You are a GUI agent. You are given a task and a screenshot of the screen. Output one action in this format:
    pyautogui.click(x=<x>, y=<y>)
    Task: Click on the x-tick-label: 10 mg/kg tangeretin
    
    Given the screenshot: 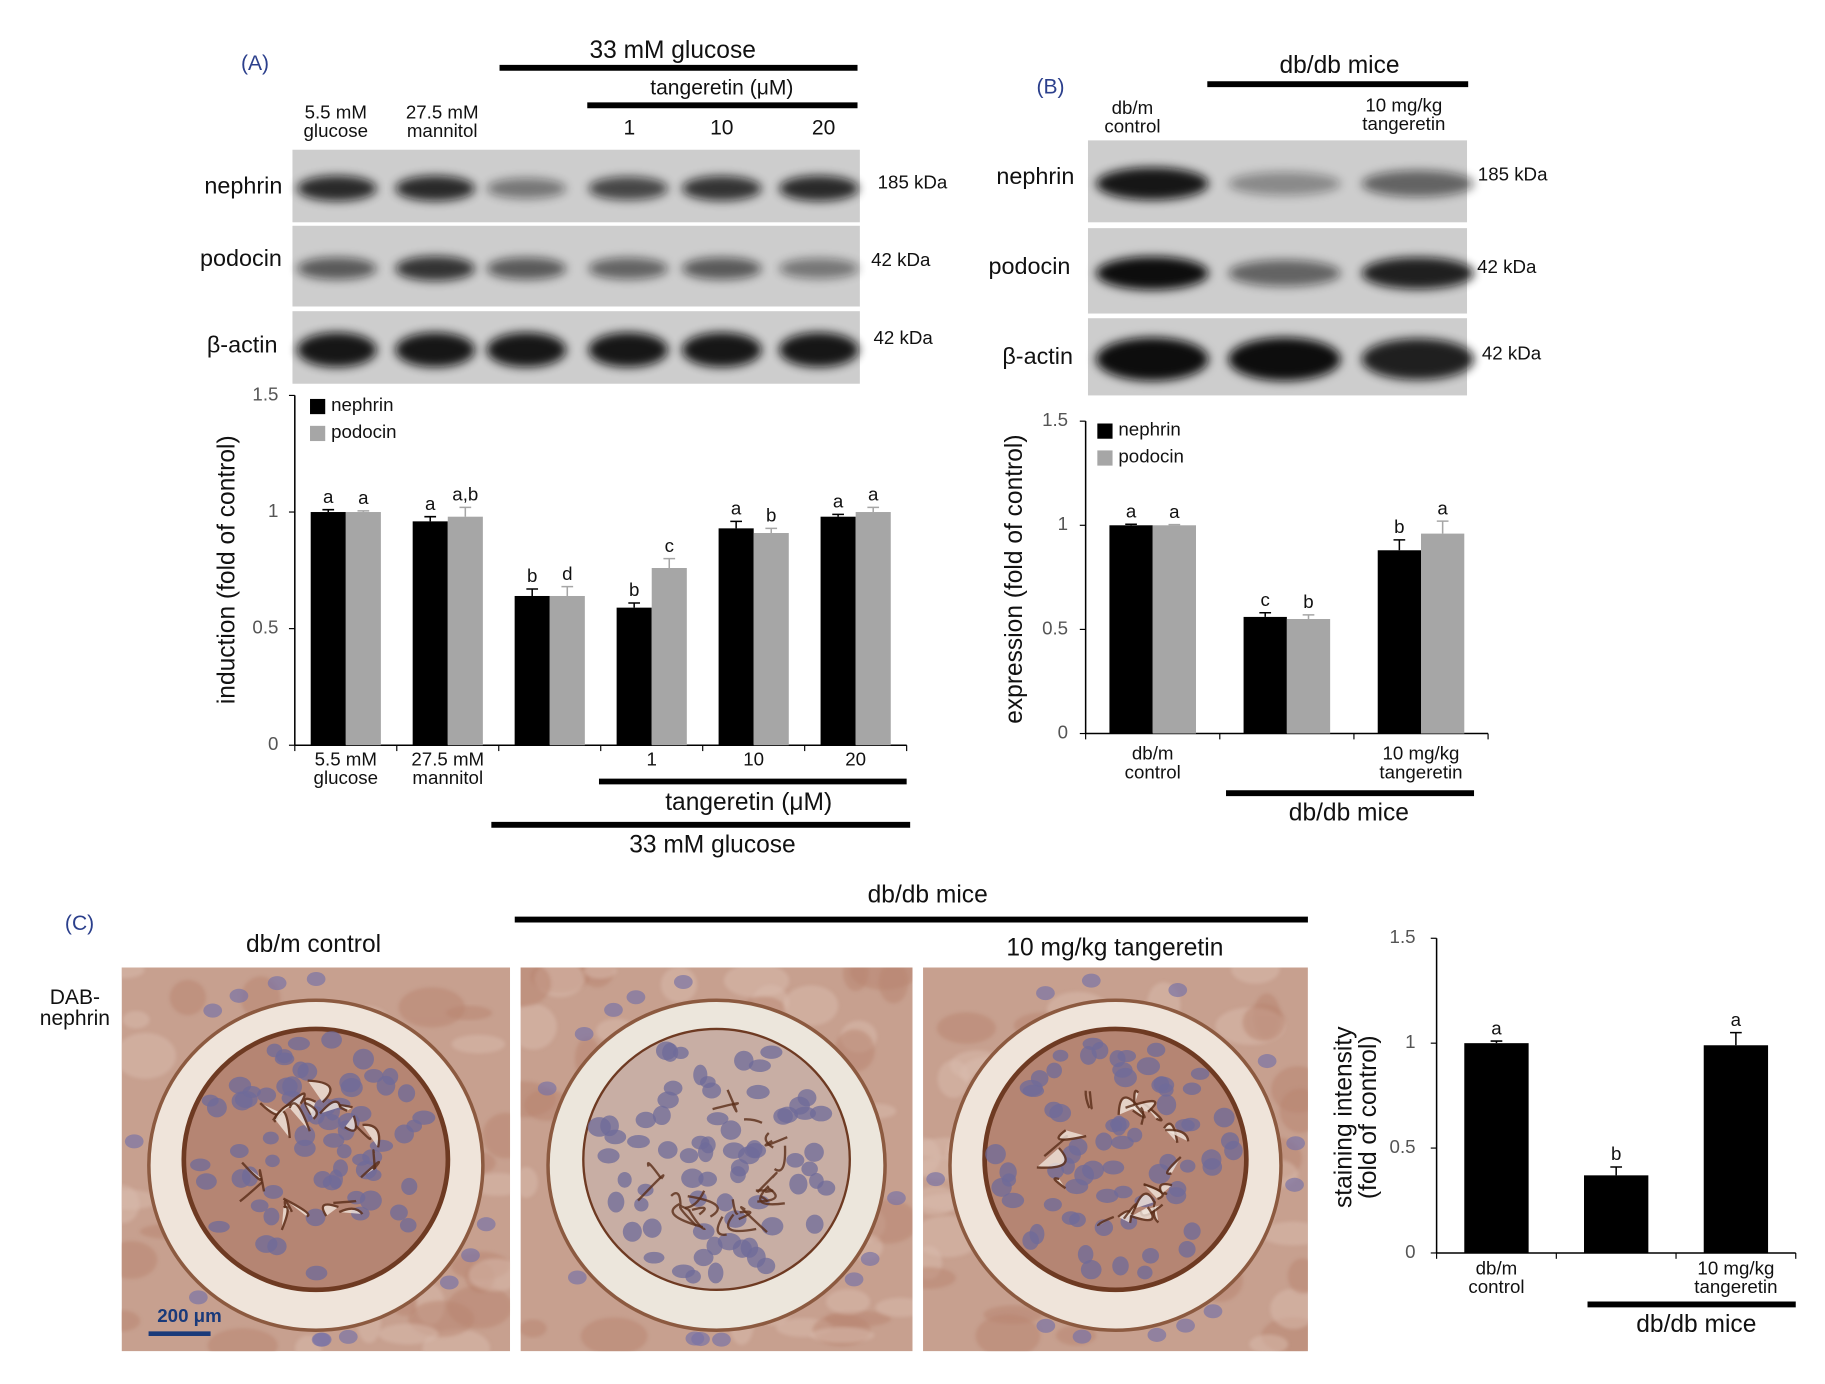 What is the action you would take?
    pyautogui.click(x=1735, y=1277)
    